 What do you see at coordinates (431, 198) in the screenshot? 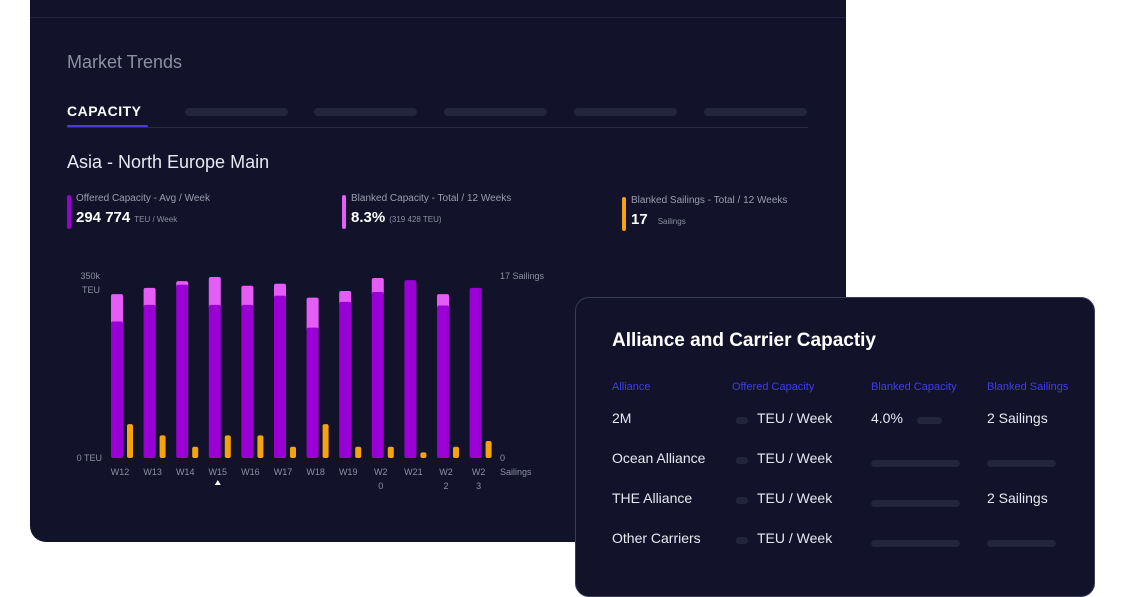
I see `kpi-label: Blanked Capacity - Total / 12 Weeks` at bounding box center [431, 198].